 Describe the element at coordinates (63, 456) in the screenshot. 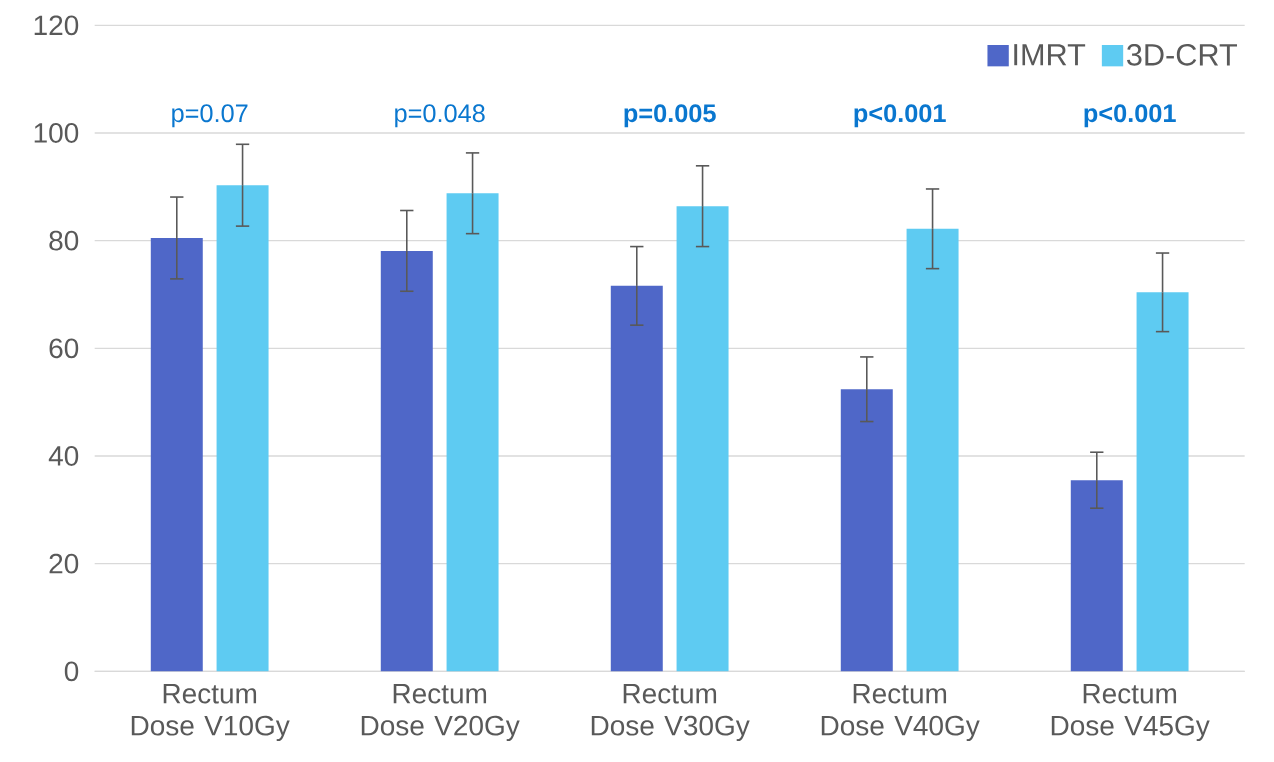

I see `y-tick-label: 40` at that location.